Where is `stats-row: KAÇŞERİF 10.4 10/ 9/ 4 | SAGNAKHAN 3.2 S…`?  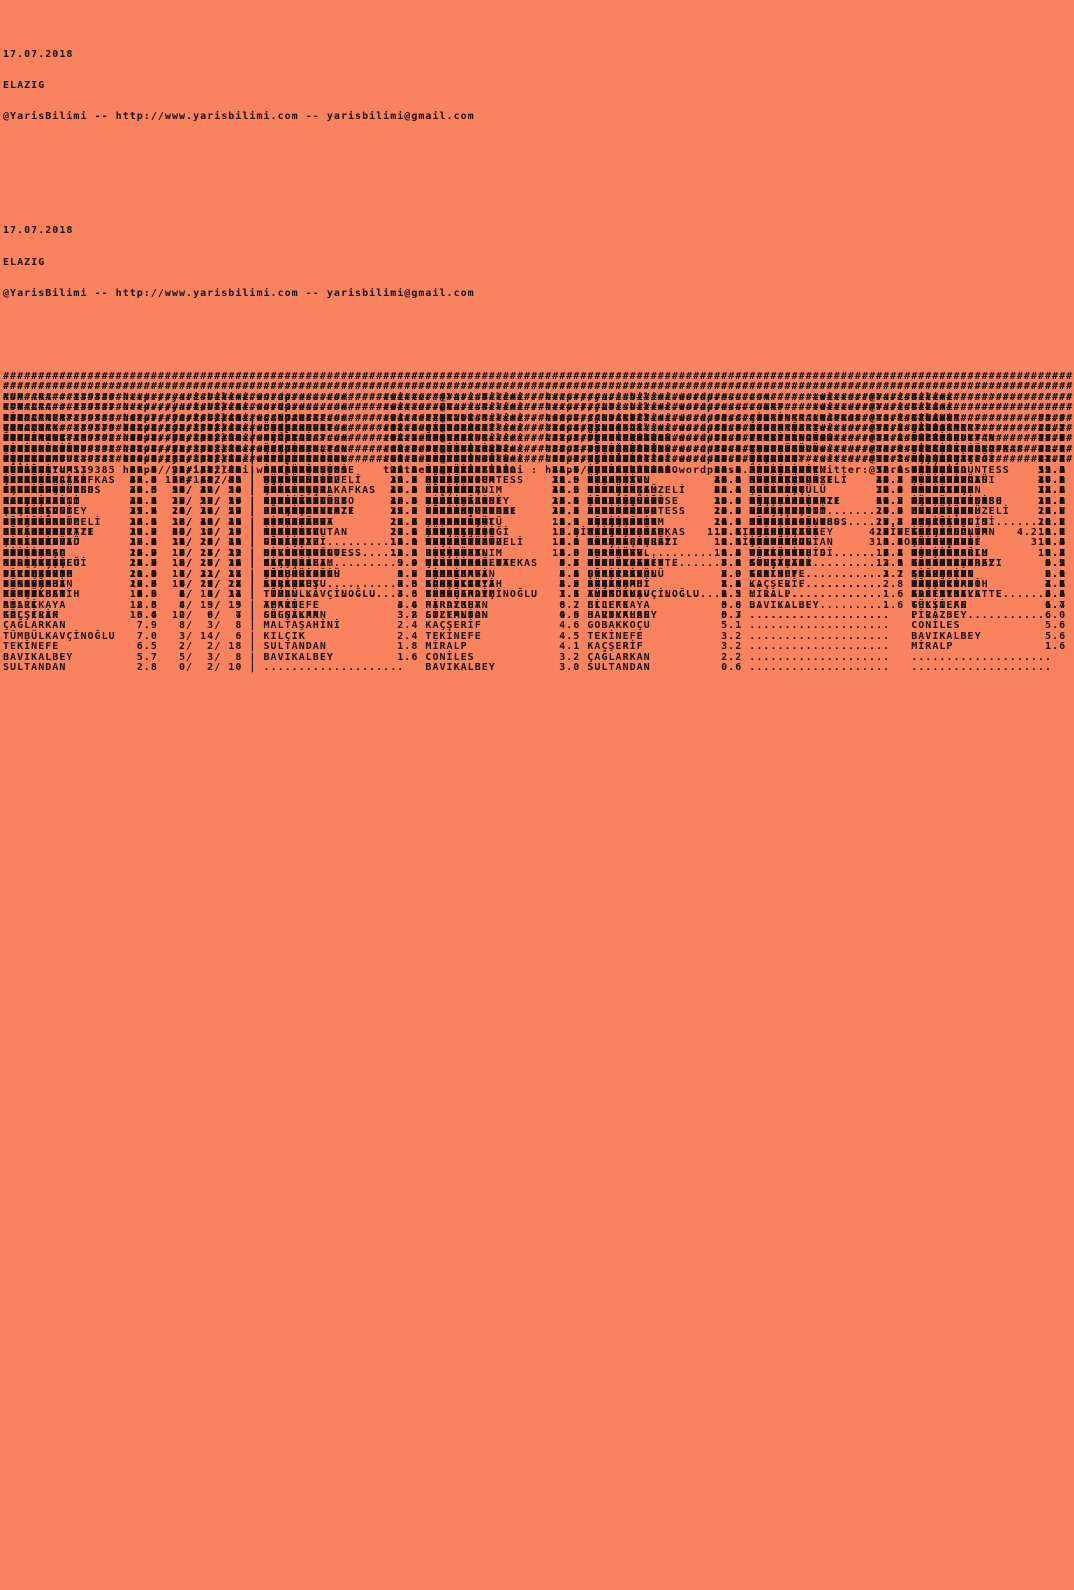
stats-row: KAÇŞERİF 10.4 10/ 9/ 4 | SAGNAKHAN 3.2 S… is located at coordinates (538, 616).